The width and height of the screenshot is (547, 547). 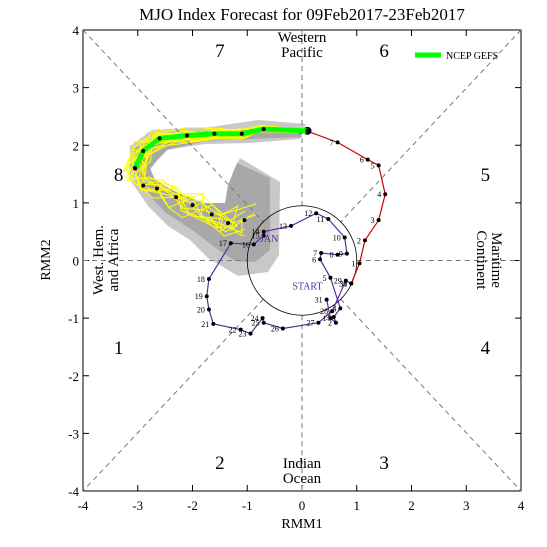 I want to click on x-tick-label: 3, so click(x=466, y=505).